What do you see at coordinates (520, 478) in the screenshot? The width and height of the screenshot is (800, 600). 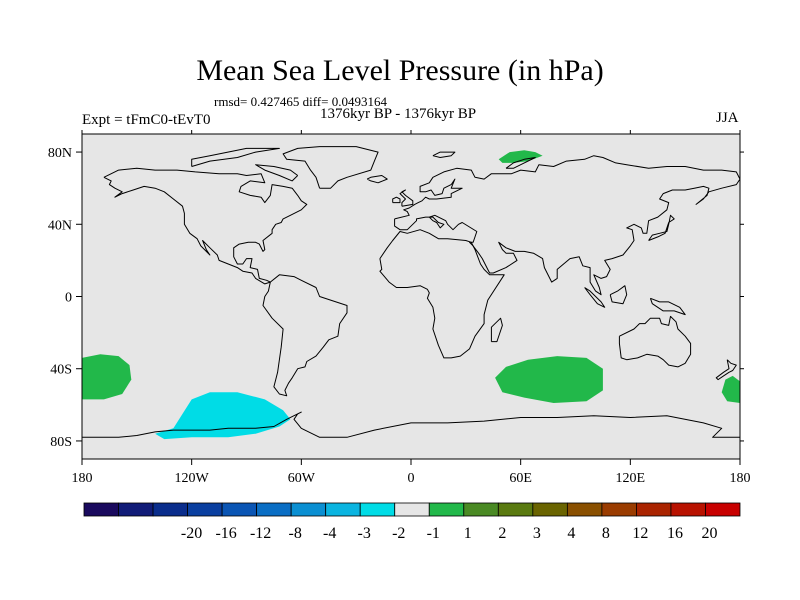 I see `x-tick-label: 60E` at bounding box center [520, 478].